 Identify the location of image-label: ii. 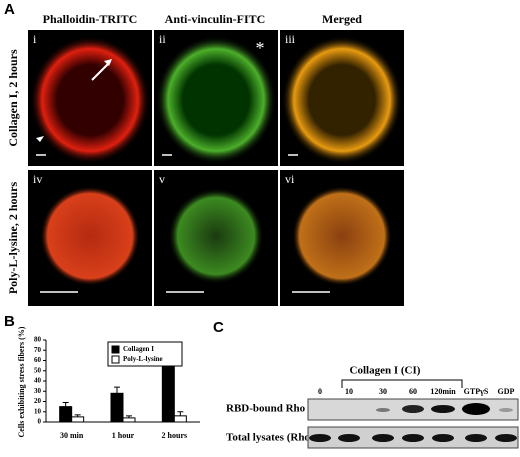
(162, 39).